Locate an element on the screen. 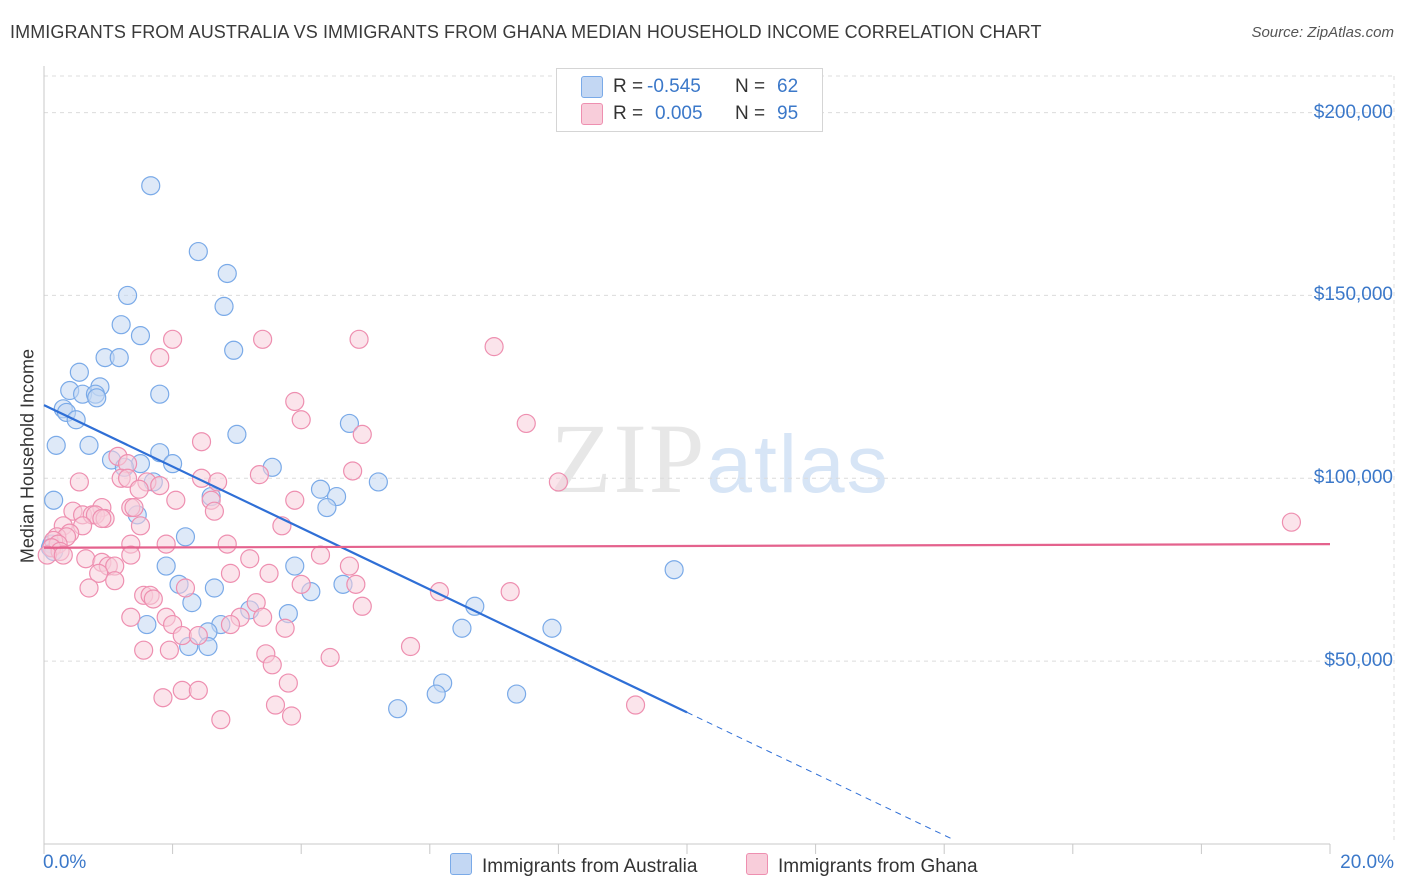  legend-item-australia: Immigrants from Australia is located at coordinates (573, 865).